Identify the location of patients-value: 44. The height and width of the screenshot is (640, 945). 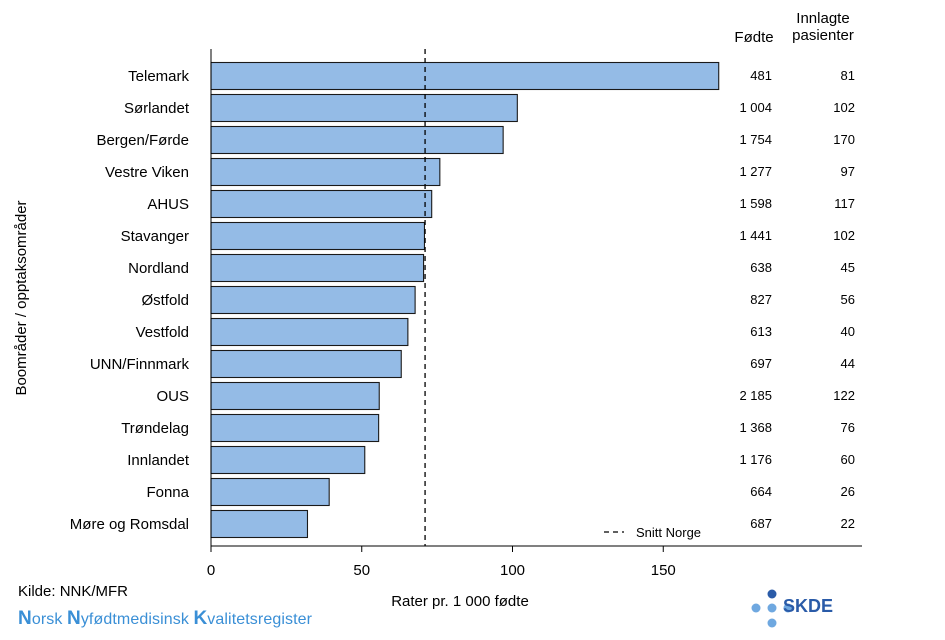
(848, 363).